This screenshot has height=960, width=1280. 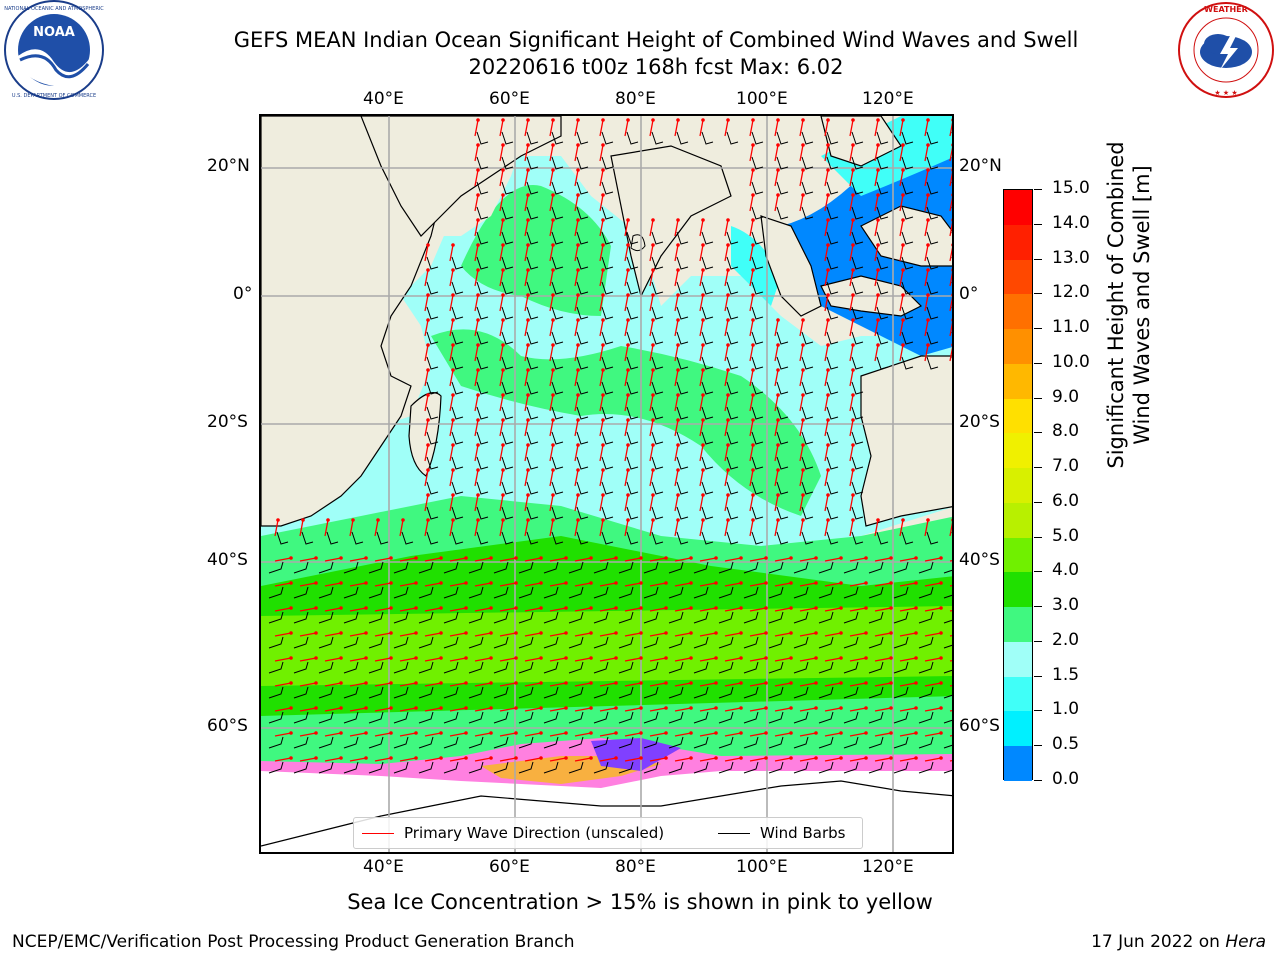 What do you see at coordinates (1066, 500) in the screenshot?
I see `colorbar-tick-label: 6.0` at bounding box center [1066, 500].